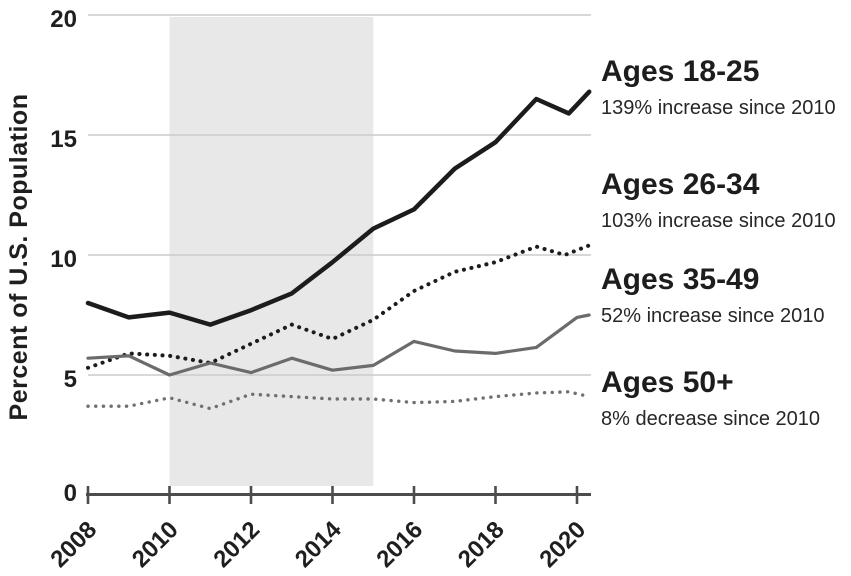 This screenshot has width=851, height=576. What do you see at coordinates (718, 221) in the screenshot?
I see `legend-annotation-ages-26-34: 103% increase since 2010` at bounding box center [718, 221].